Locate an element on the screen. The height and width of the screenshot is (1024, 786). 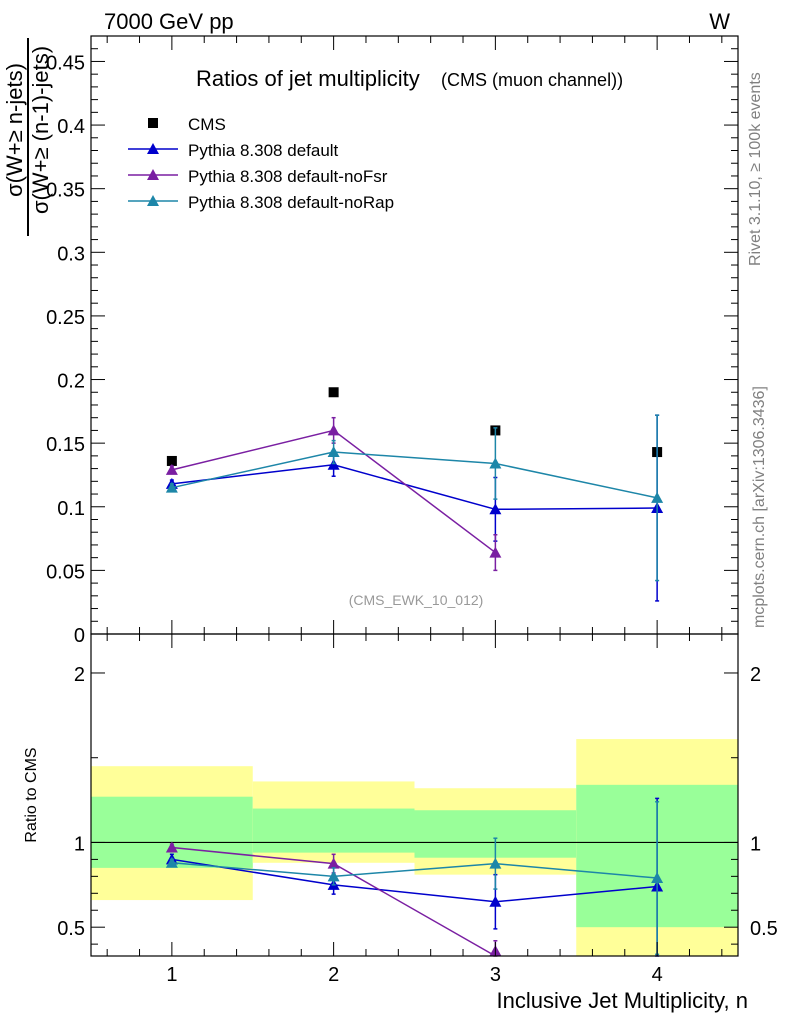
main-y-tick-label: 0.1 is located at coordinates (71, 509).